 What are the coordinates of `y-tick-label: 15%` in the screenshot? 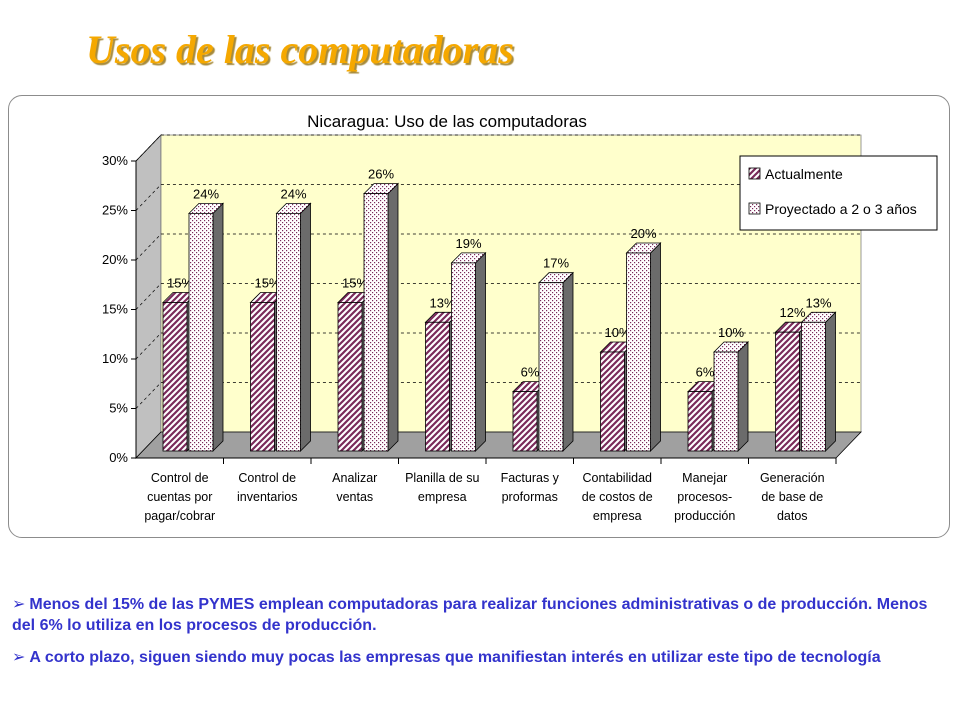 It's located at (115, 309).